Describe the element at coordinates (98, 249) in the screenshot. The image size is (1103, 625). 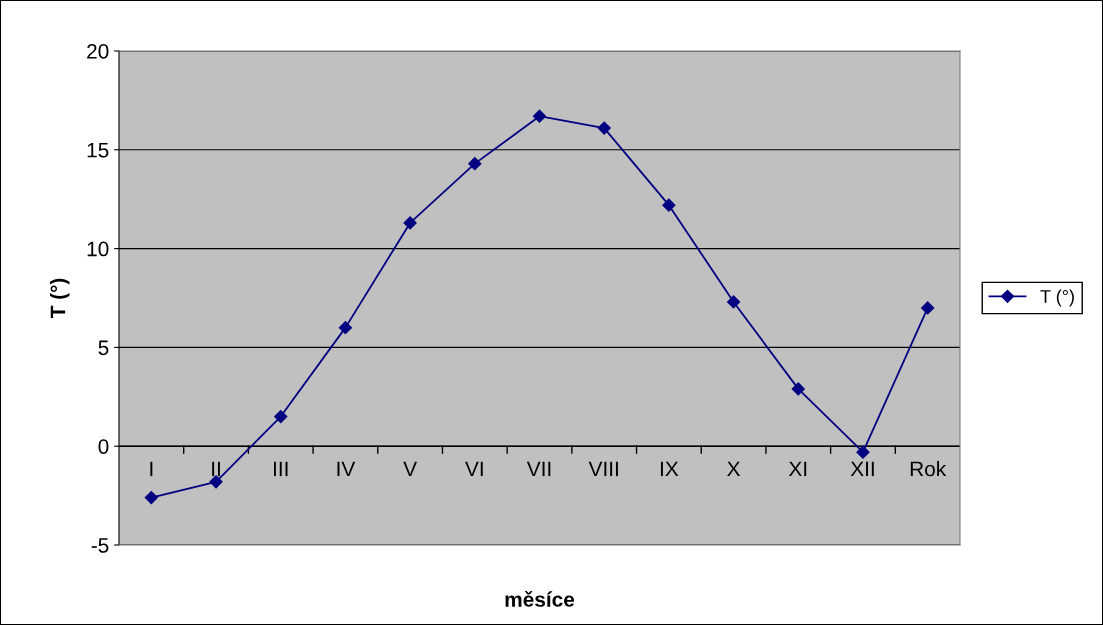
I see `y-tick-label: 10` at that location.